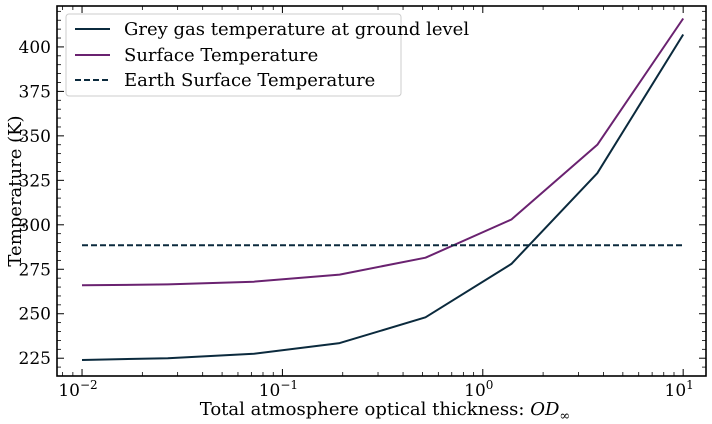  What do you see at coordinates (545, 409) in the screenshot?
I see `x-axis-label-symbol: OD` at bounding box center [545, 409].